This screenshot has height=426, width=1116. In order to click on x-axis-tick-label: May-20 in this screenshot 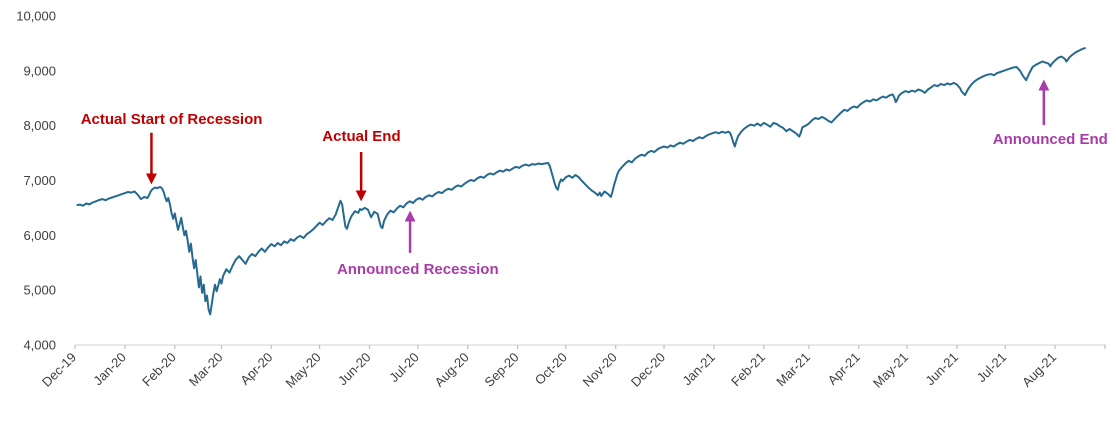, I will do `click(302, 370)`.